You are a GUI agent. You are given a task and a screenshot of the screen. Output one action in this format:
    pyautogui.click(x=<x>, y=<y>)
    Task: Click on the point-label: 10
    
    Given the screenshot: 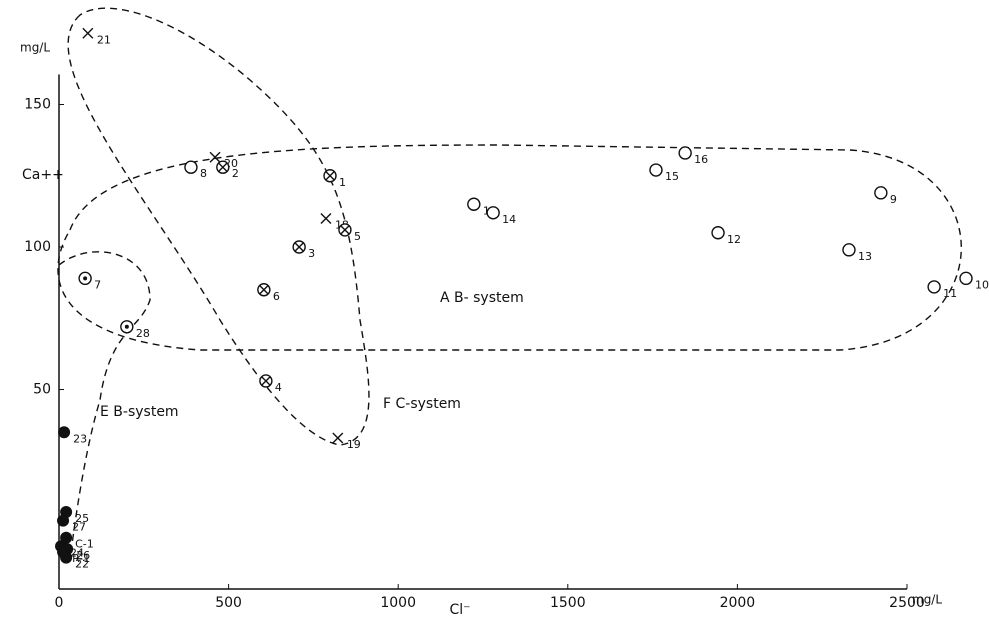 What is the action you would take?
    pyautogui.click(x=982, y=284)
    